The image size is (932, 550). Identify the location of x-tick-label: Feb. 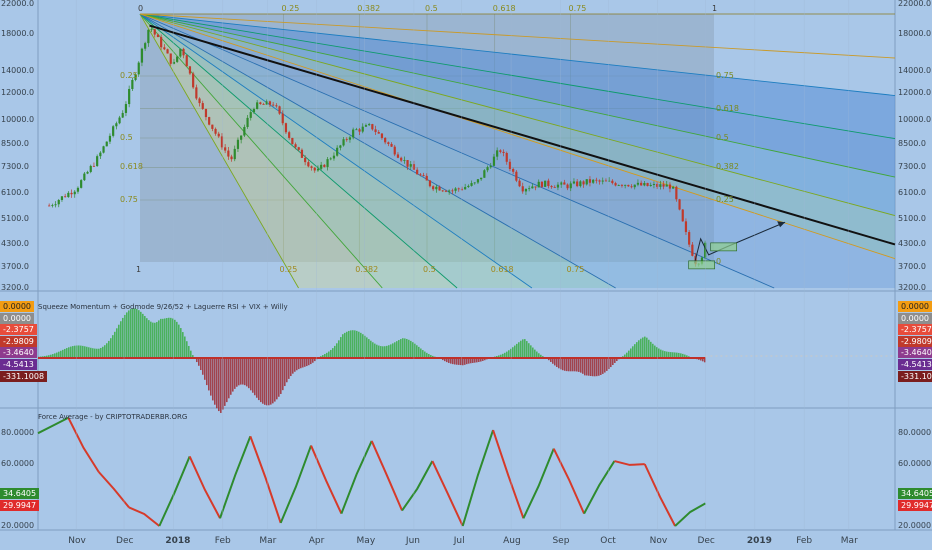
(222, 541).